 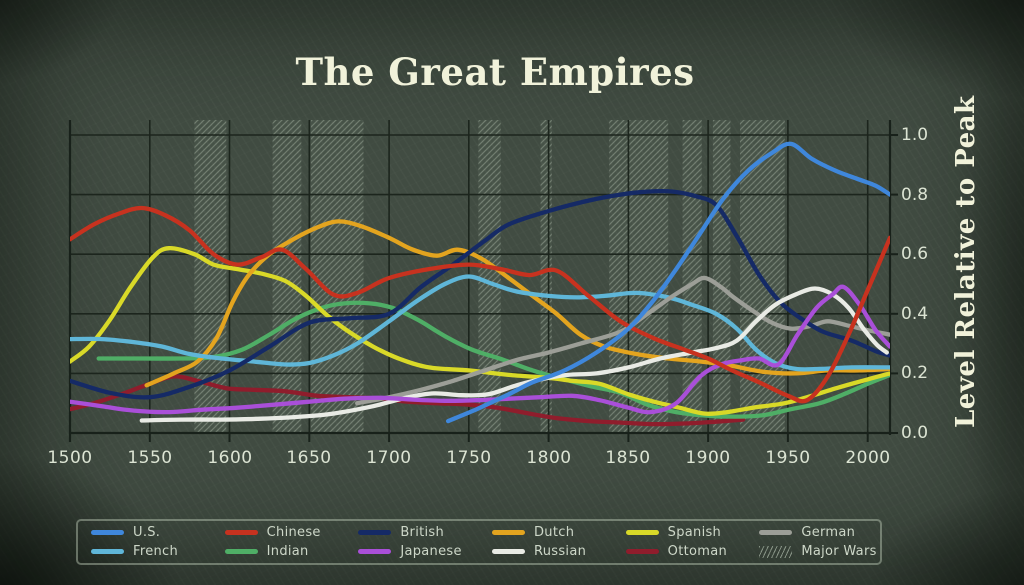 What do you see at coordinates (375, 532) in the screenshot?
I see `legend-swatch-british` at bounding box center [375, 532].